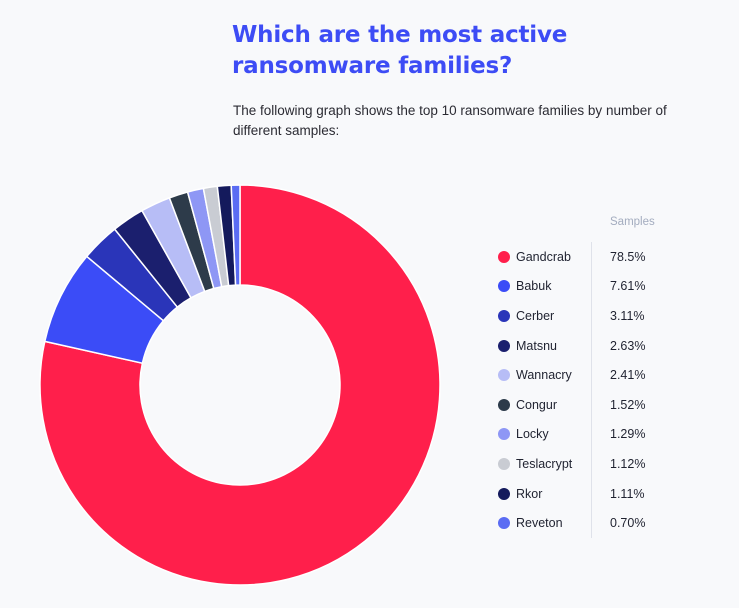 The image size is (739, 608). I want to click on legend-item-locky: Locky 1.29%, so click(598, 435).